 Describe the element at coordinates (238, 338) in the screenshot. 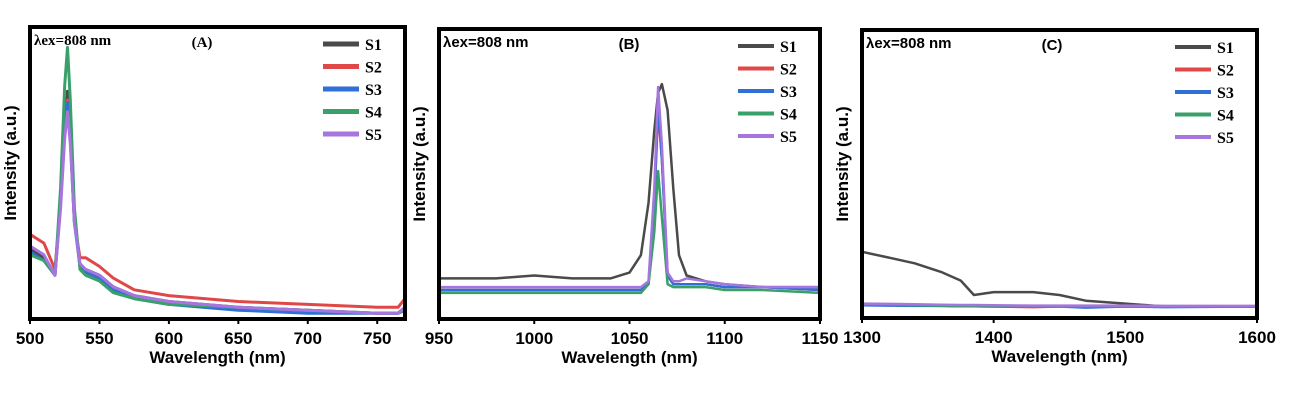

I see `x-tick-label: 650` at that location.